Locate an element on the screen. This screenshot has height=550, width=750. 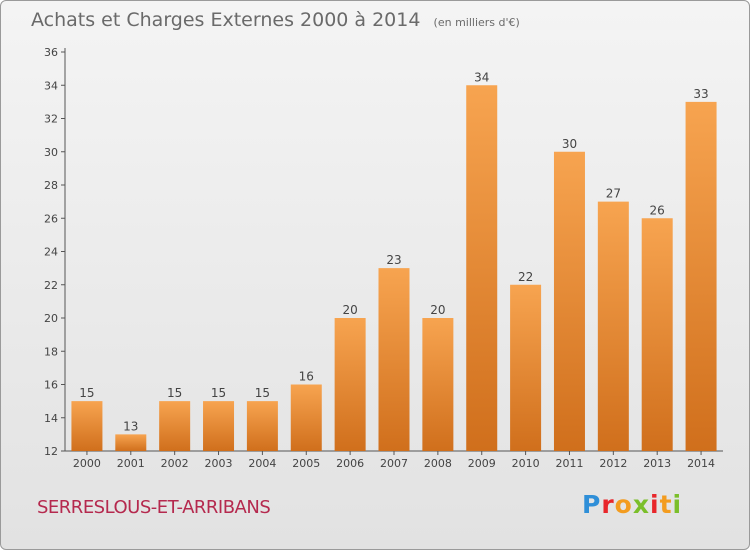
y-tick-label: 36 is located at coordinates (51, 52).